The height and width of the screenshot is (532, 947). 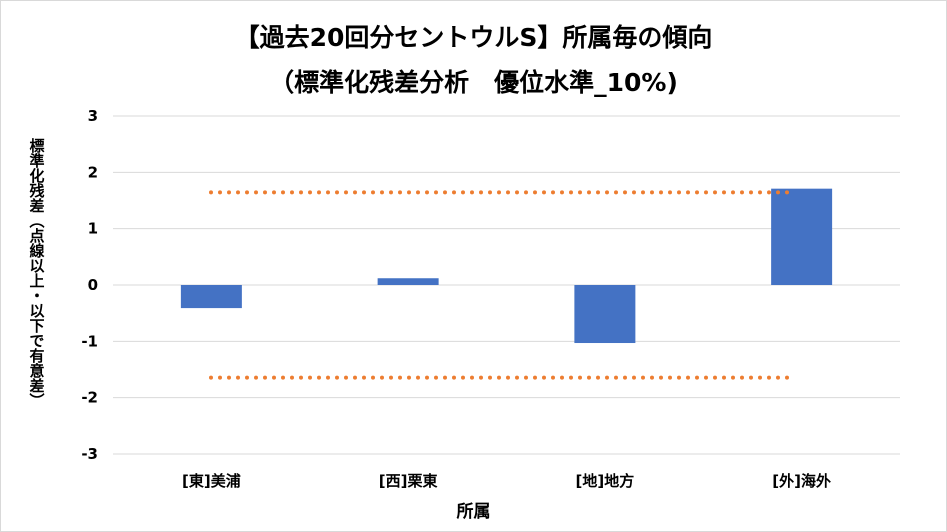 I want to click on y-tick-label: 3, so click(x=93, y=116).